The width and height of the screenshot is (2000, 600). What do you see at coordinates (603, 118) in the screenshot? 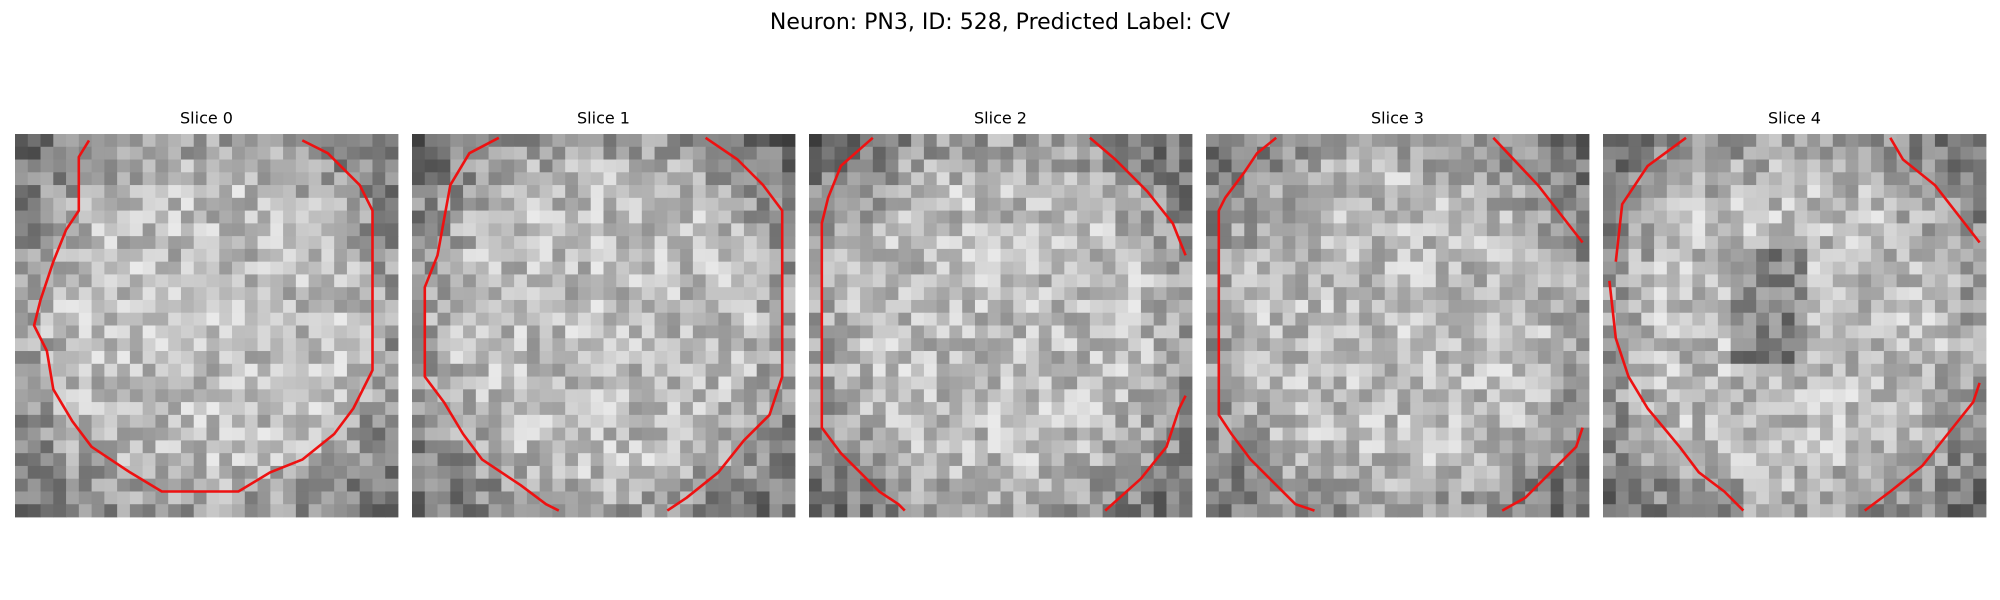
I see `panel-title: Slice 1` at bounding box center [603, 118].